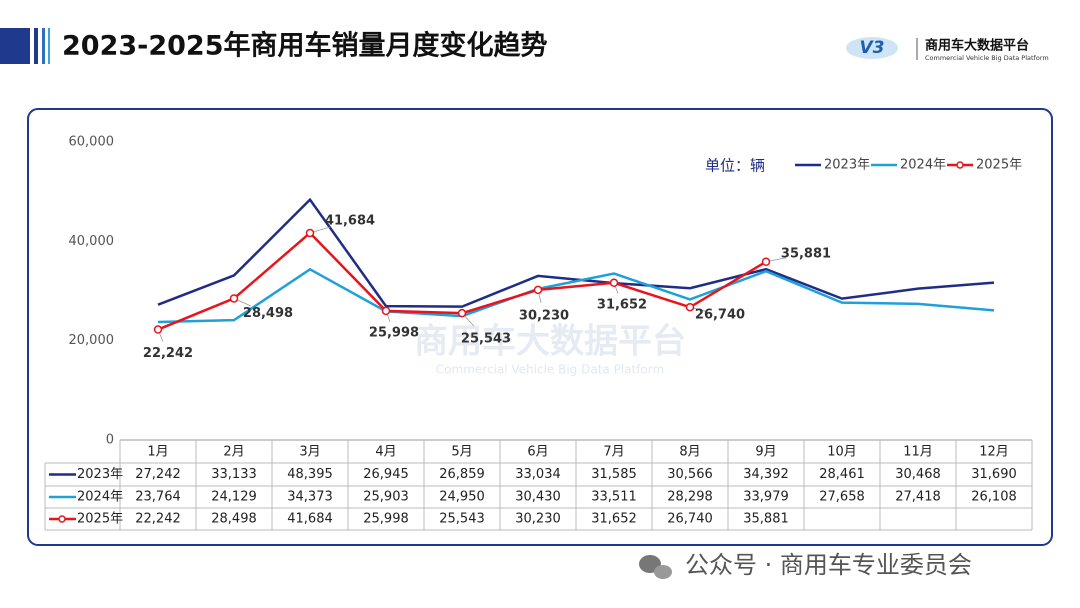 The image size is (1080, 608). What do you see at coordinates (234, 519) in the screenshot?
I see `table-cell: 28,498` at bounding box center [234, 519].